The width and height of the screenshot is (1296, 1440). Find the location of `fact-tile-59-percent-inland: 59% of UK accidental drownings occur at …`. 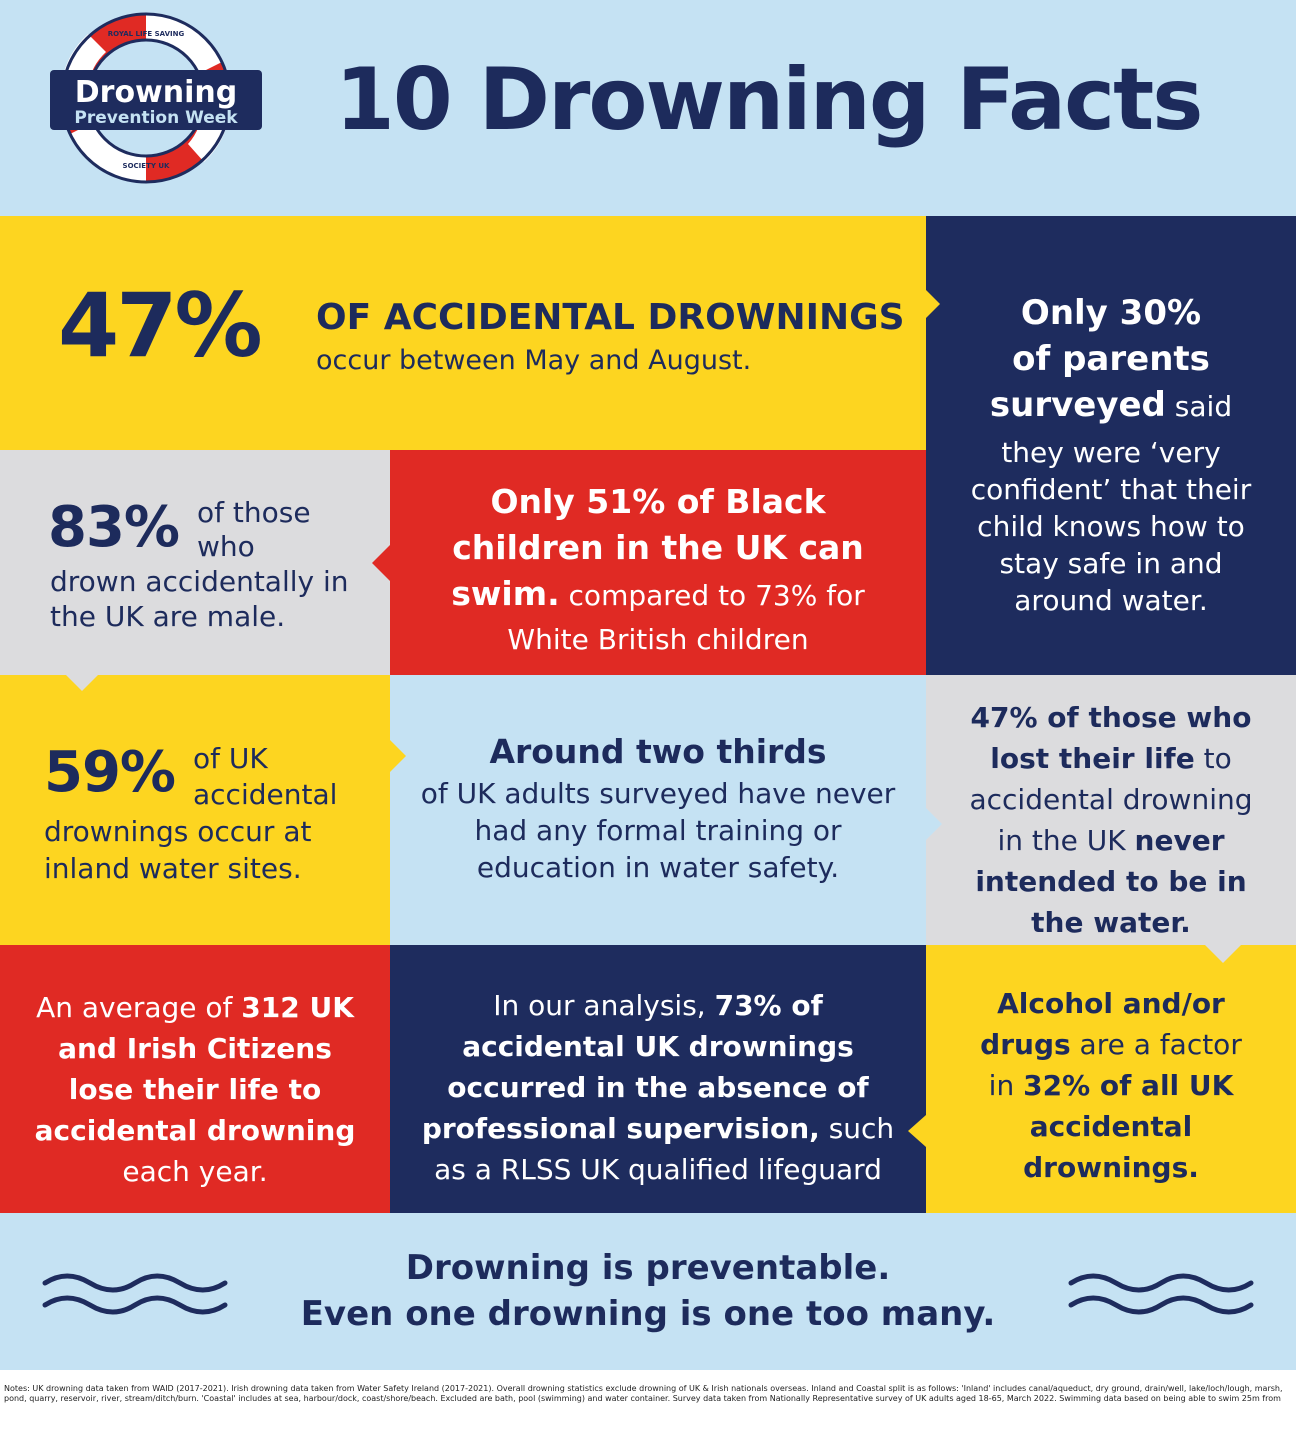

fact-tile-59-percent-inland: 59% of UK accidental drownings occur at … is located at coordinates (195, 810).